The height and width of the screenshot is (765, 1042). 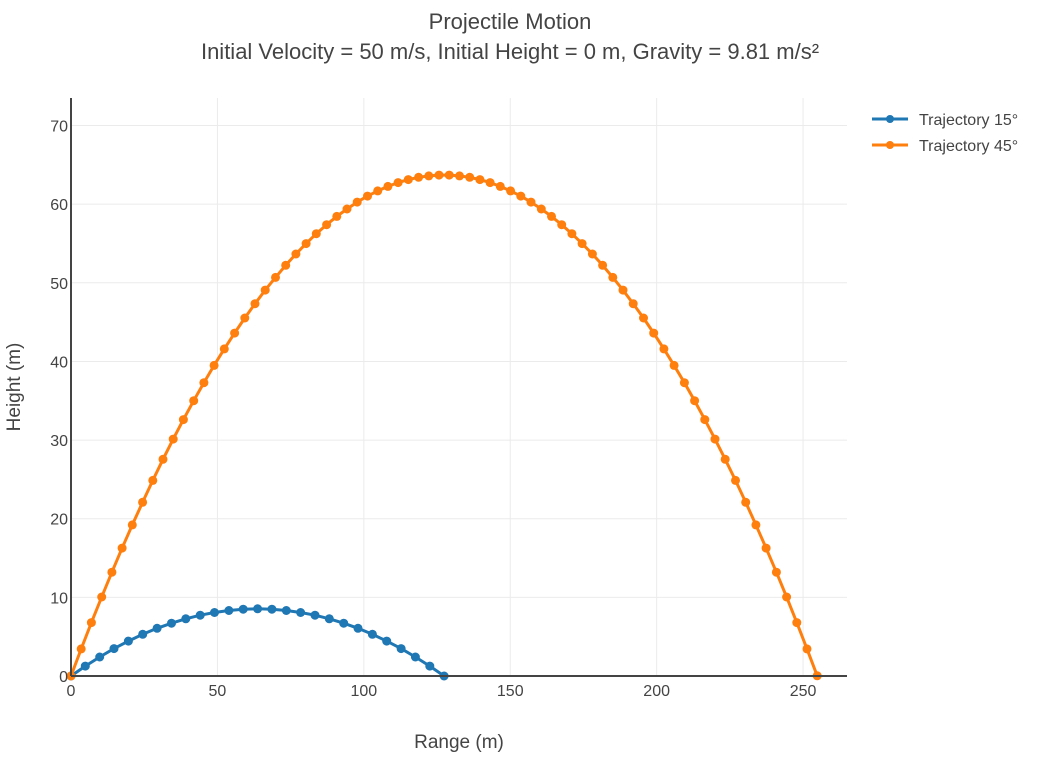 What do you see at coordinates (59, 598) in the screenshot?
I see `y-tick-label: 10` at bounding box center [59, 598].